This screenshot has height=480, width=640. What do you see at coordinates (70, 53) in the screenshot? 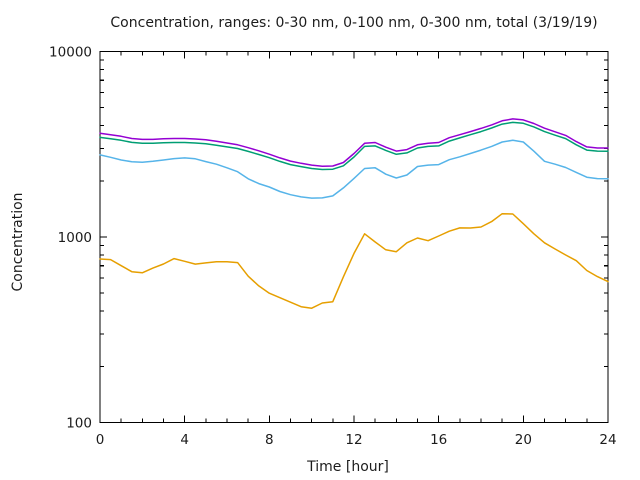
I see `y-tick-label: 10000` at bounding box center [70, 53].